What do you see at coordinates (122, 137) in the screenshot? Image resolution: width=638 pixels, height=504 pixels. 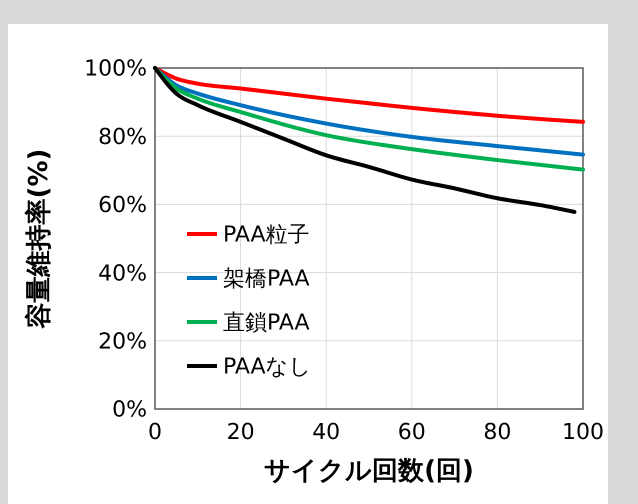 I see `y-tick-label: 80%` at bounding box center [122, 137].